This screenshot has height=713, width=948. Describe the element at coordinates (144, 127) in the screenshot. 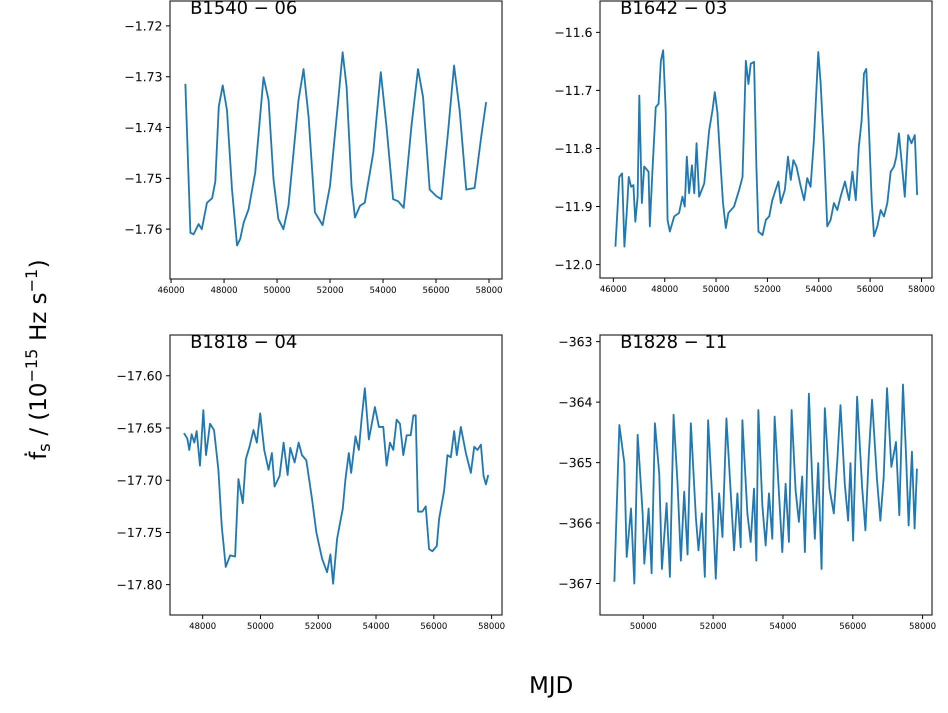

I see `y-tick-label: −1.74` at that location.